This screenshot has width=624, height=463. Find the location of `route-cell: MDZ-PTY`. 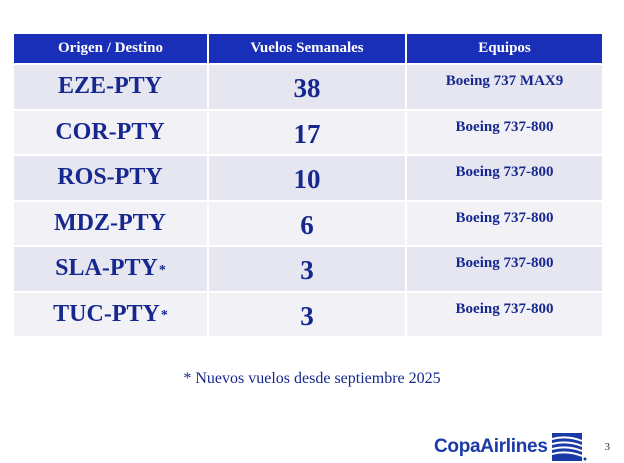

route-cell: MDZ-PTY is located at coordinates (111, 224).